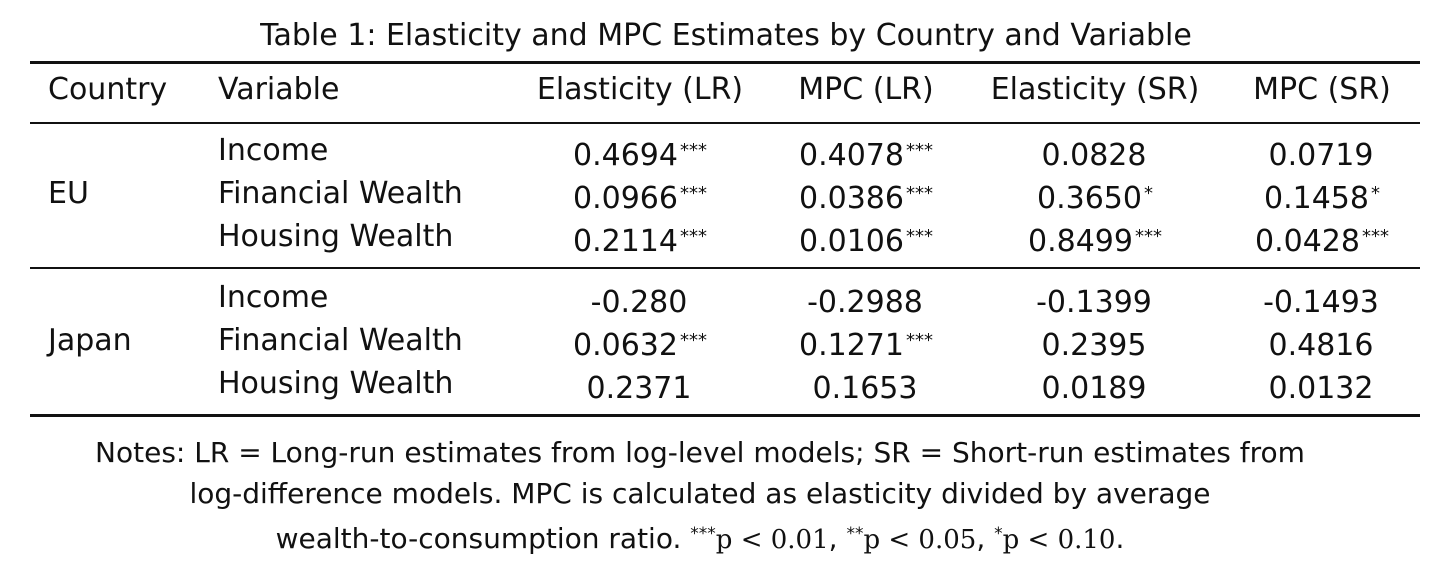 The width and height of the screenshot is (1452, 580). What do you see at coordinates (725, 123) in the screenshot?
I see `header-rule` at bounding box center [725, 123].